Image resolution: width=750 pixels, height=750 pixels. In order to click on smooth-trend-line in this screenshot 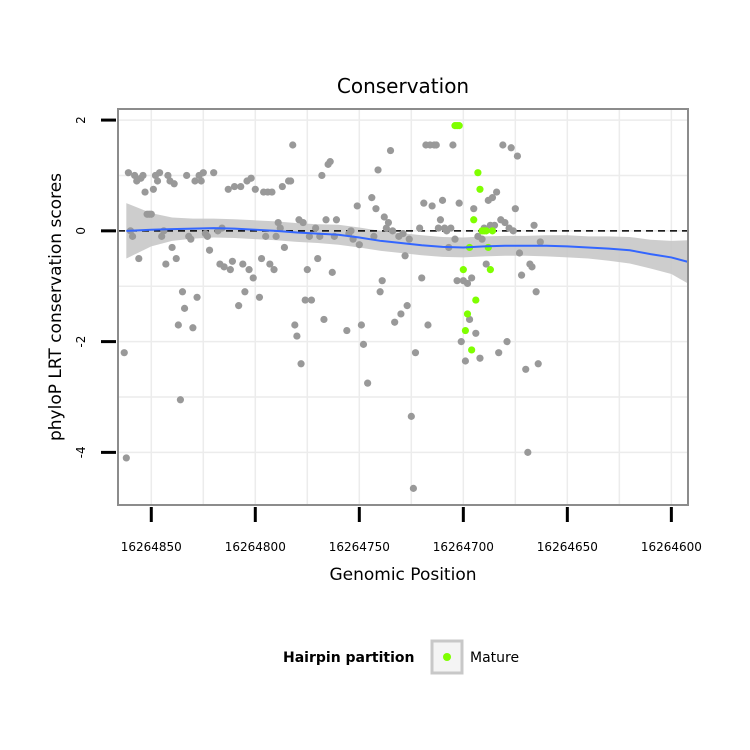, I will do `click(407, 245)`.